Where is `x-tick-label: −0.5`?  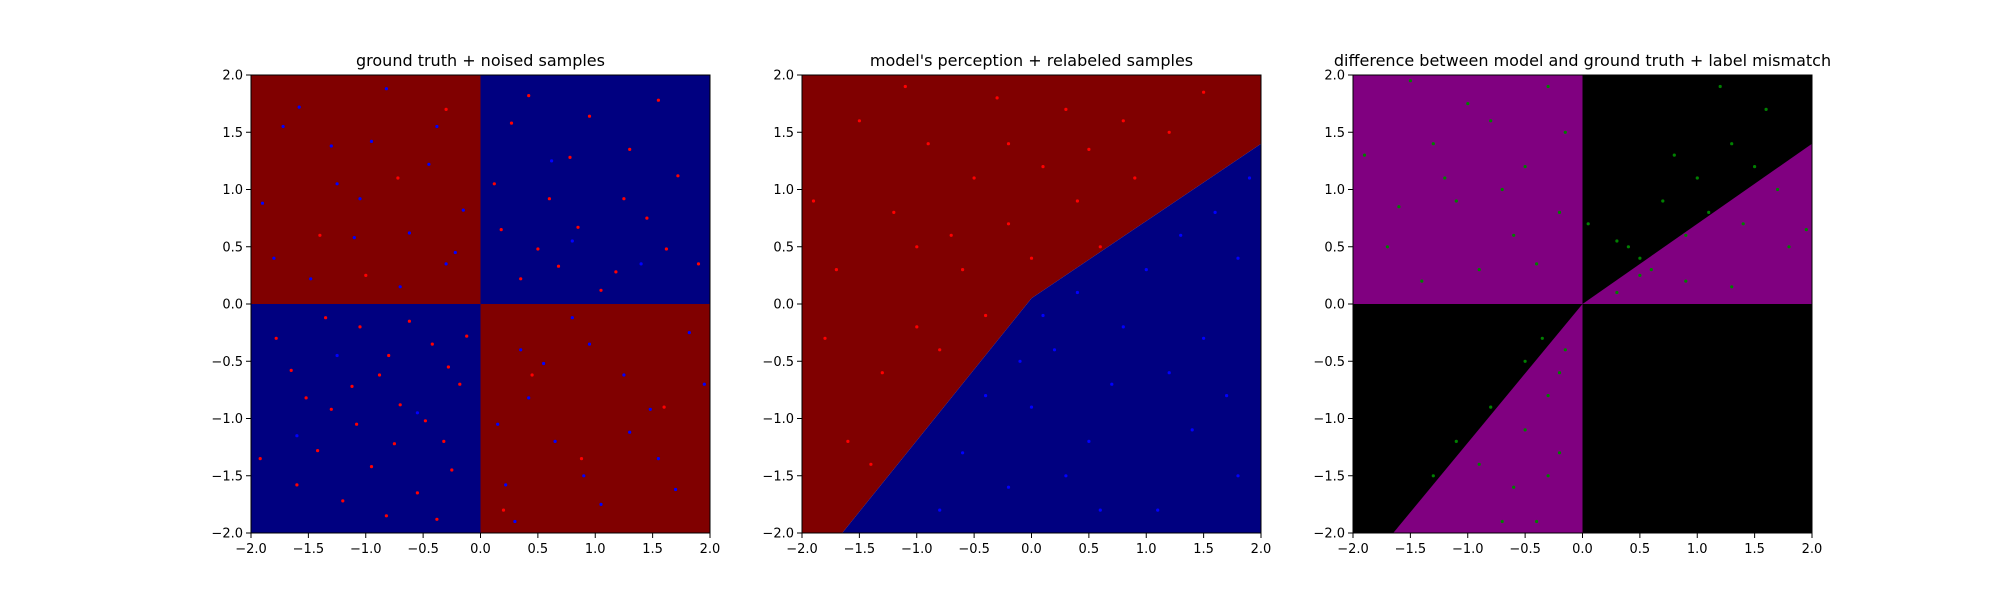 x-tick-label: −0.5 is located at coordinates (974, 549).